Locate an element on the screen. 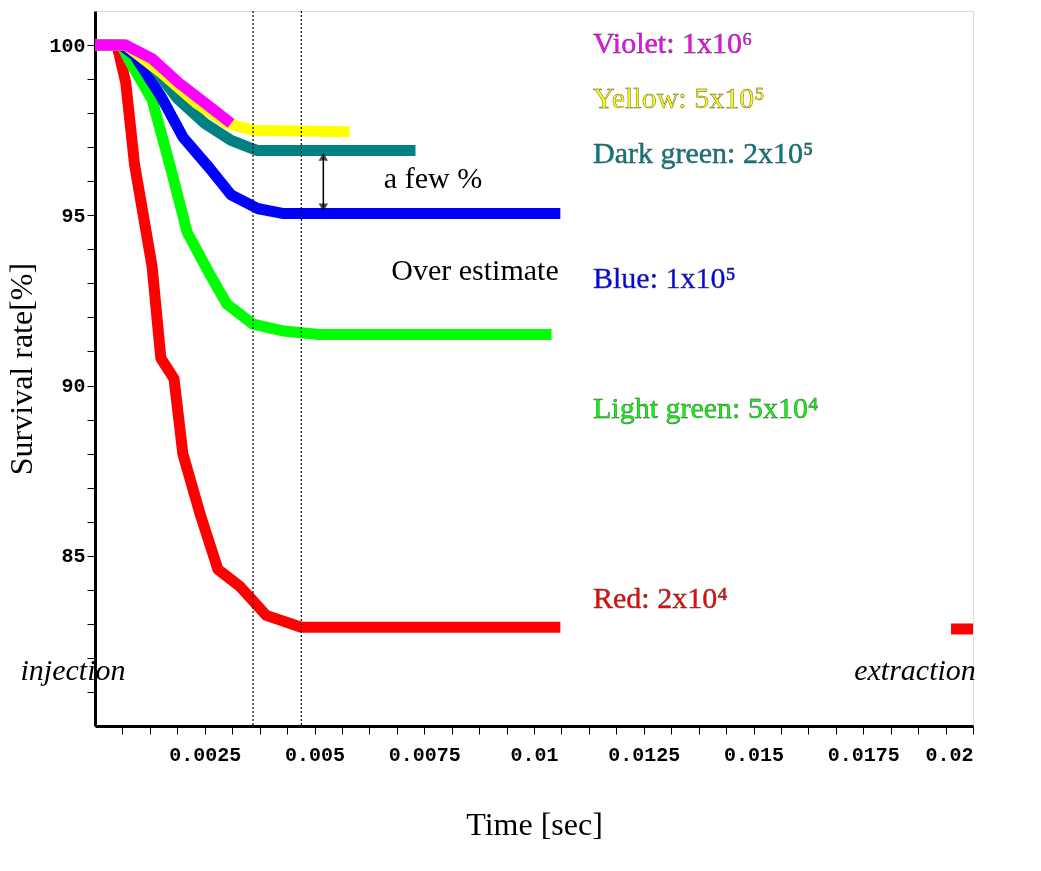  annotation: extraction is located at coordinates (915, 669).